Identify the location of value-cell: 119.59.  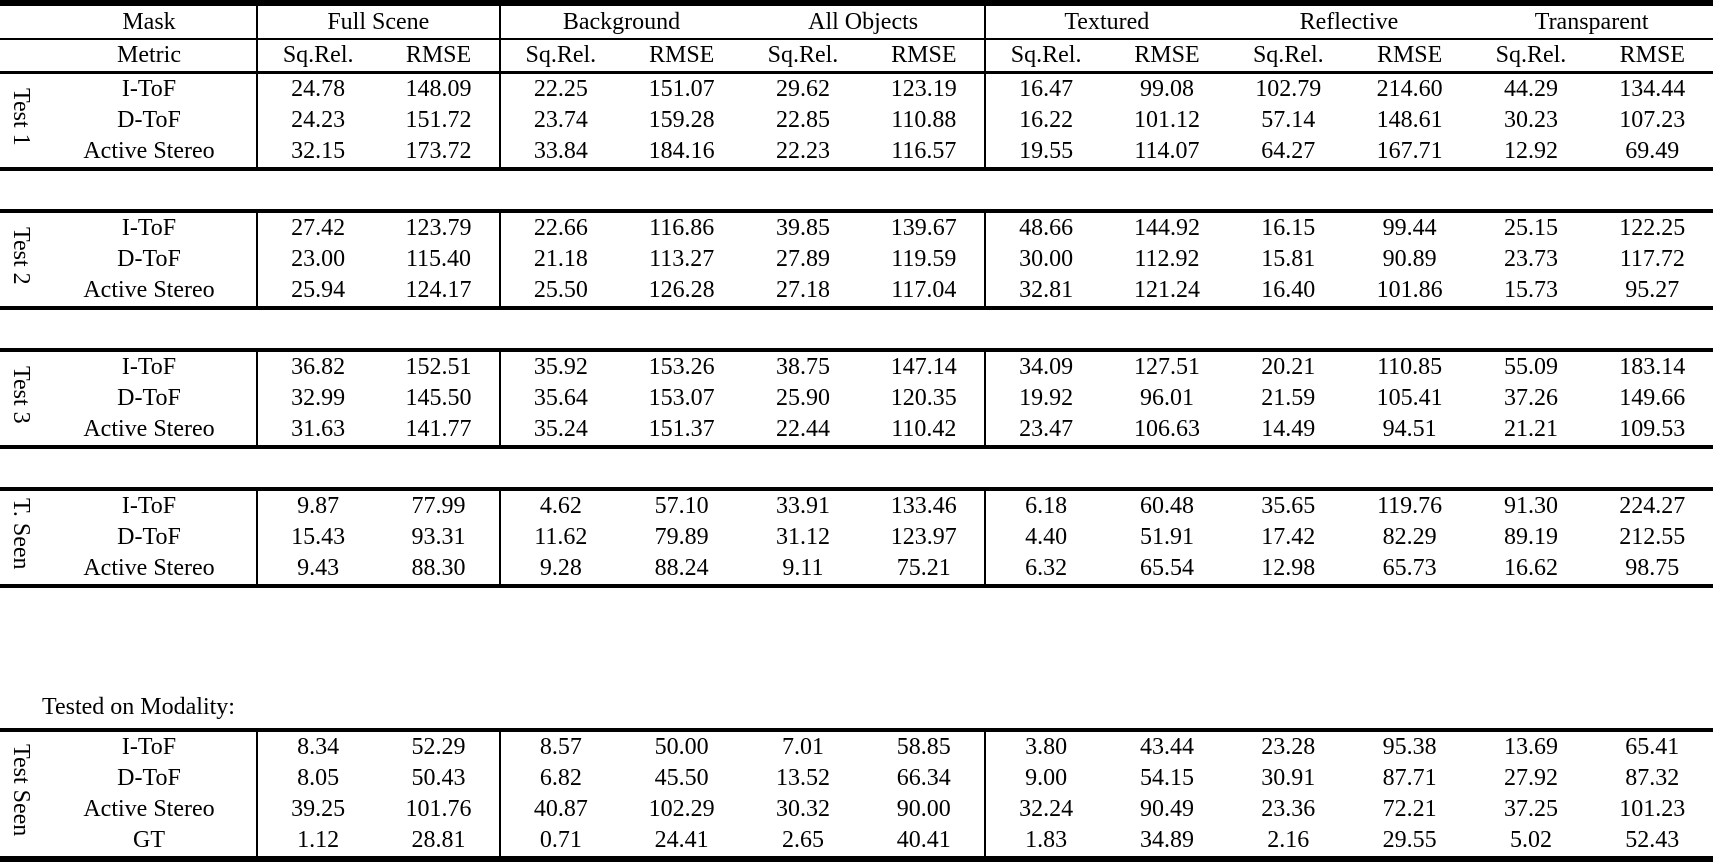
(924, 259).